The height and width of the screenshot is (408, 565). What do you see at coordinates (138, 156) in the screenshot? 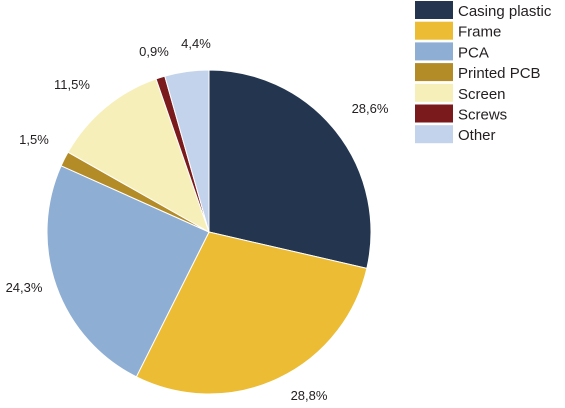
I see `pie-slice-screen` at bounding box center [138, 156].